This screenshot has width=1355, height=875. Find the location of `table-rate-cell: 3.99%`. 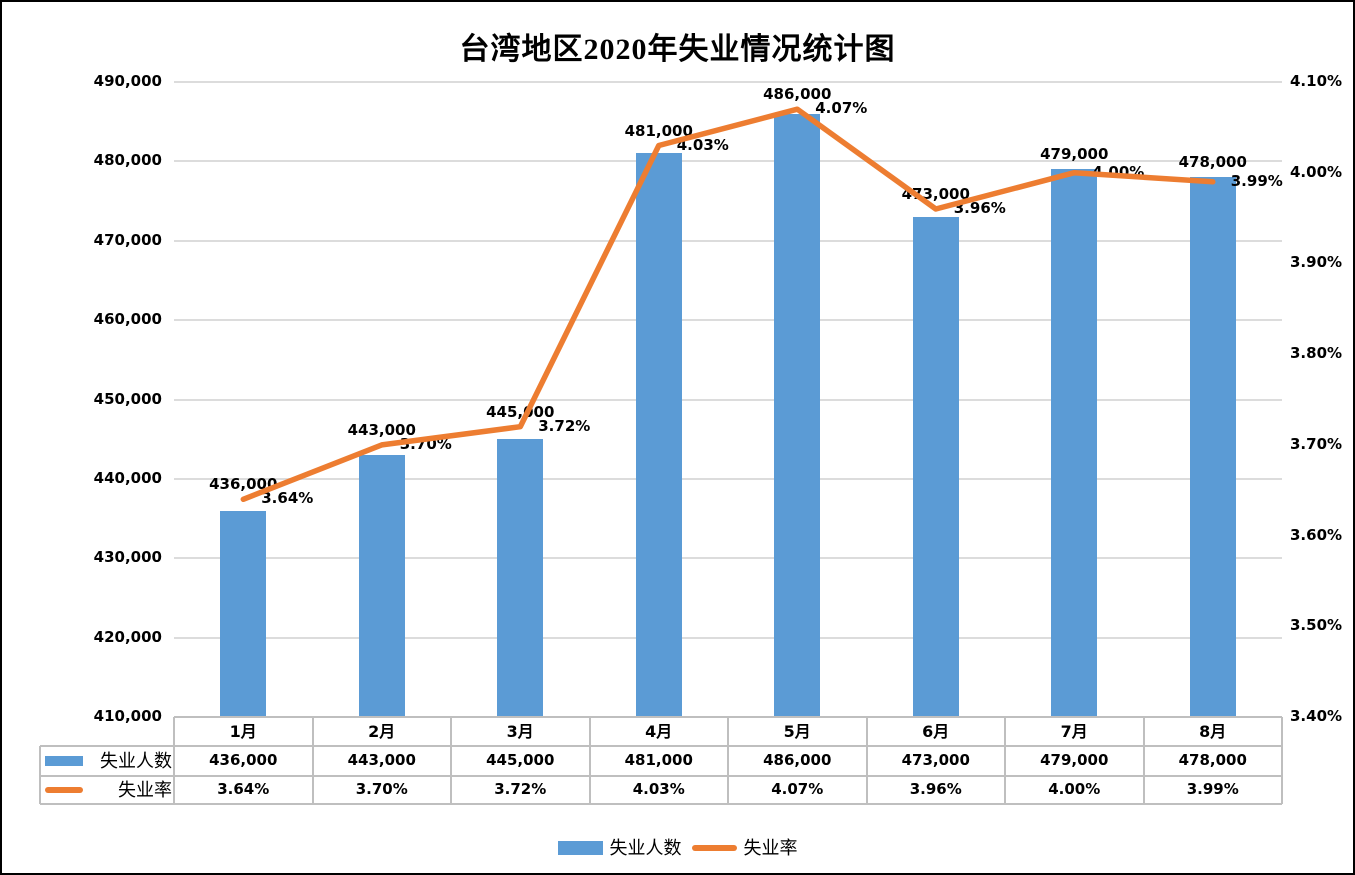

table-rate-cell: 3.99% is located at coordinates (1212, 789).